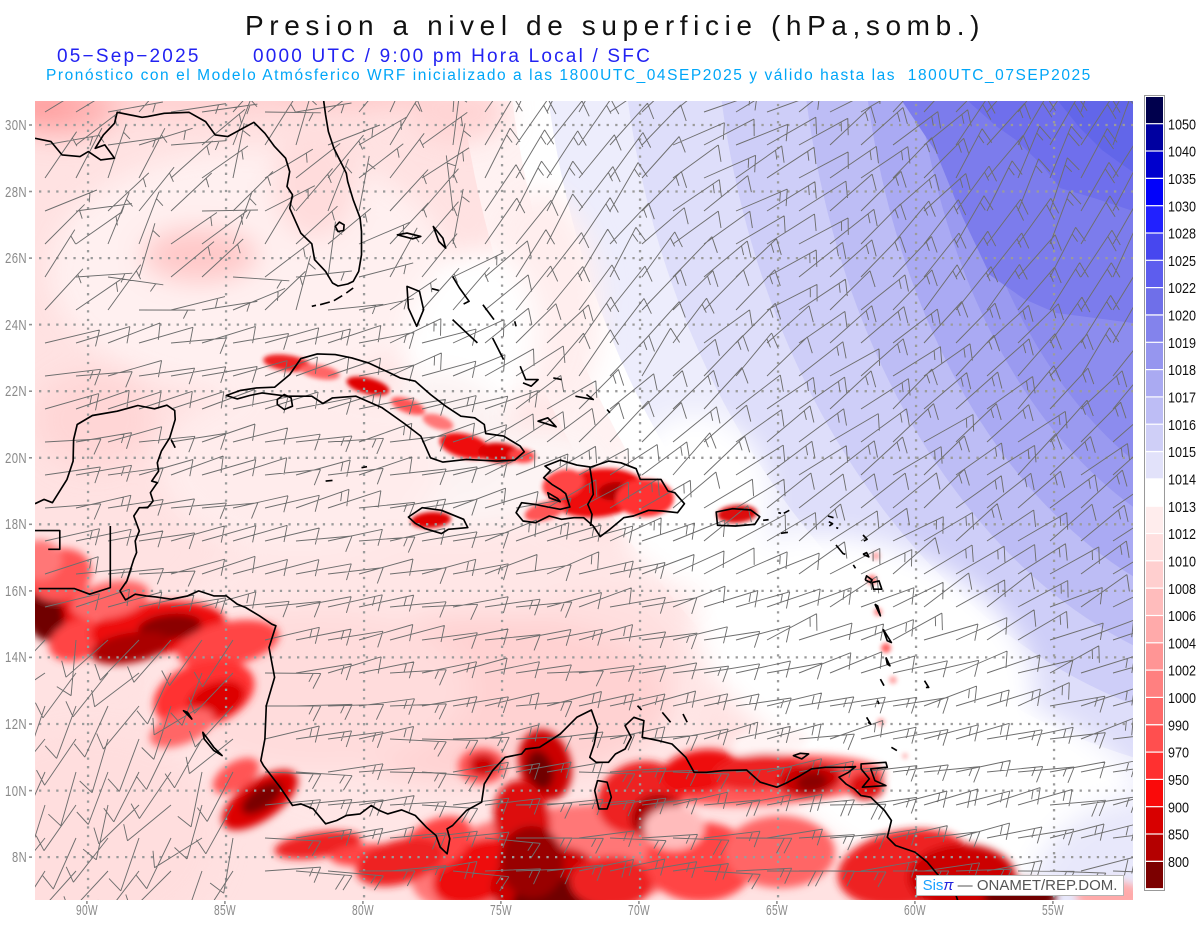  I want to click on svg-text: 1040, so click(1182, 152).